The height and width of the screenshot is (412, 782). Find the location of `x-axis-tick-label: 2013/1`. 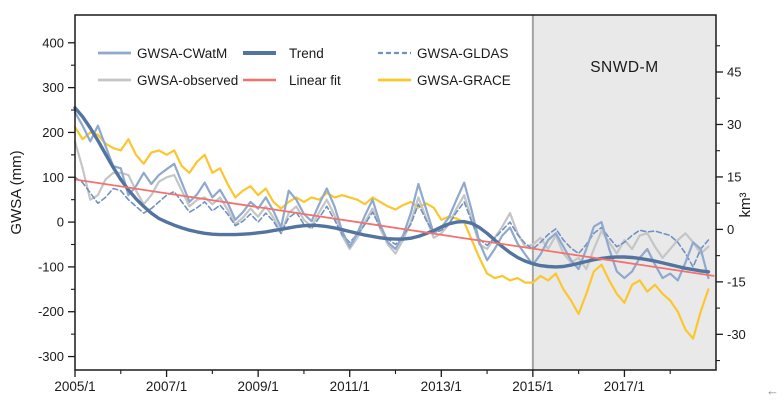

x-axis-tick-label: 2013/1 is located at coordinates (441, 386).